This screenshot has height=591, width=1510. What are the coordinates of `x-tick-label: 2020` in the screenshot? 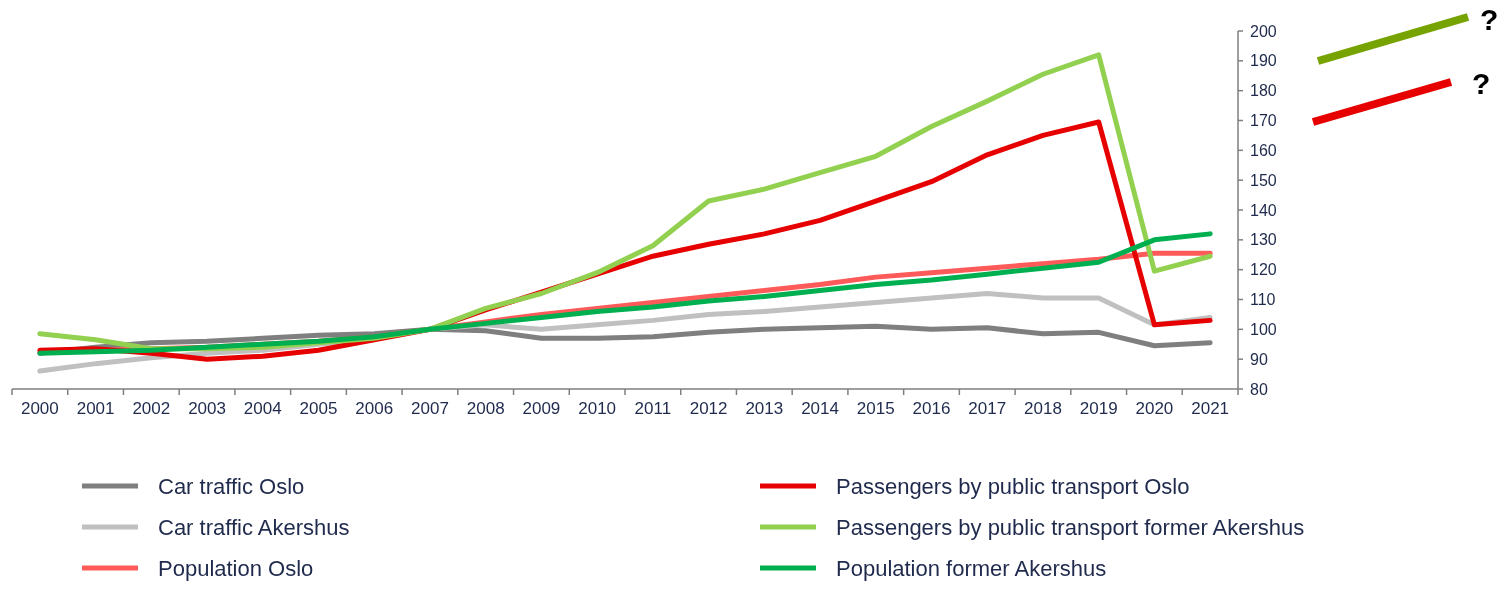 It's located at (1154, 408).